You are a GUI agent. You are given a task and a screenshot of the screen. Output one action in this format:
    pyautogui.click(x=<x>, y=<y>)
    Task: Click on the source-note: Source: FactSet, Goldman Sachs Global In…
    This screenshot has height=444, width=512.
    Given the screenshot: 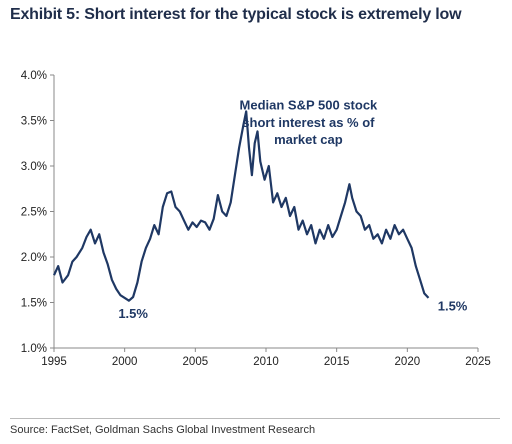 What is the action you would take?
    pyautogui.click(x=163, y=430)
    